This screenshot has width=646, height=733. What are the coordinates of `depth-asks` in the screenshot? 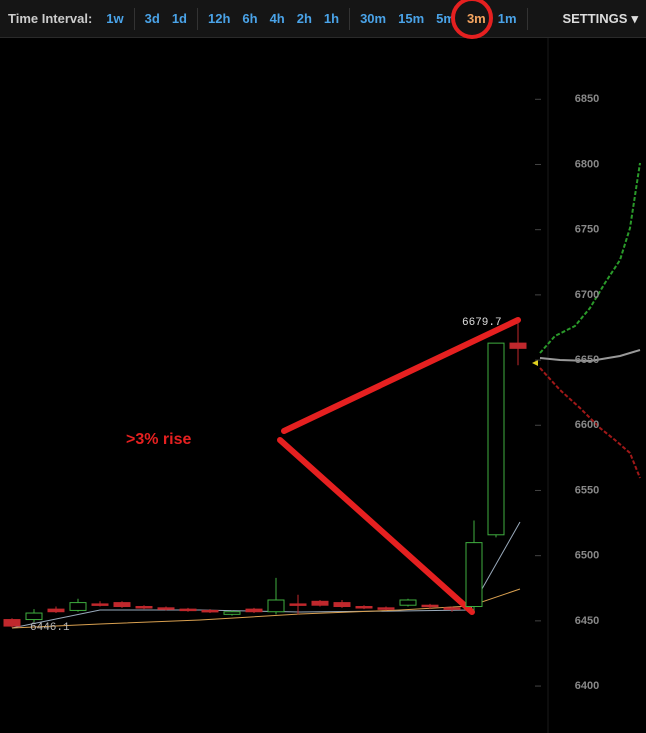 It's located at (590, 423).